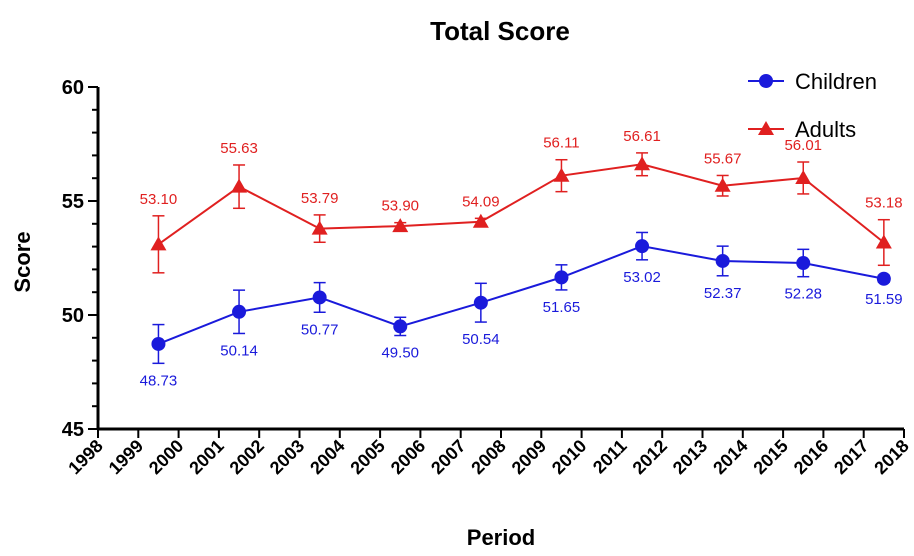  I want to click on y-tick-label: 60, so click(73, 88).